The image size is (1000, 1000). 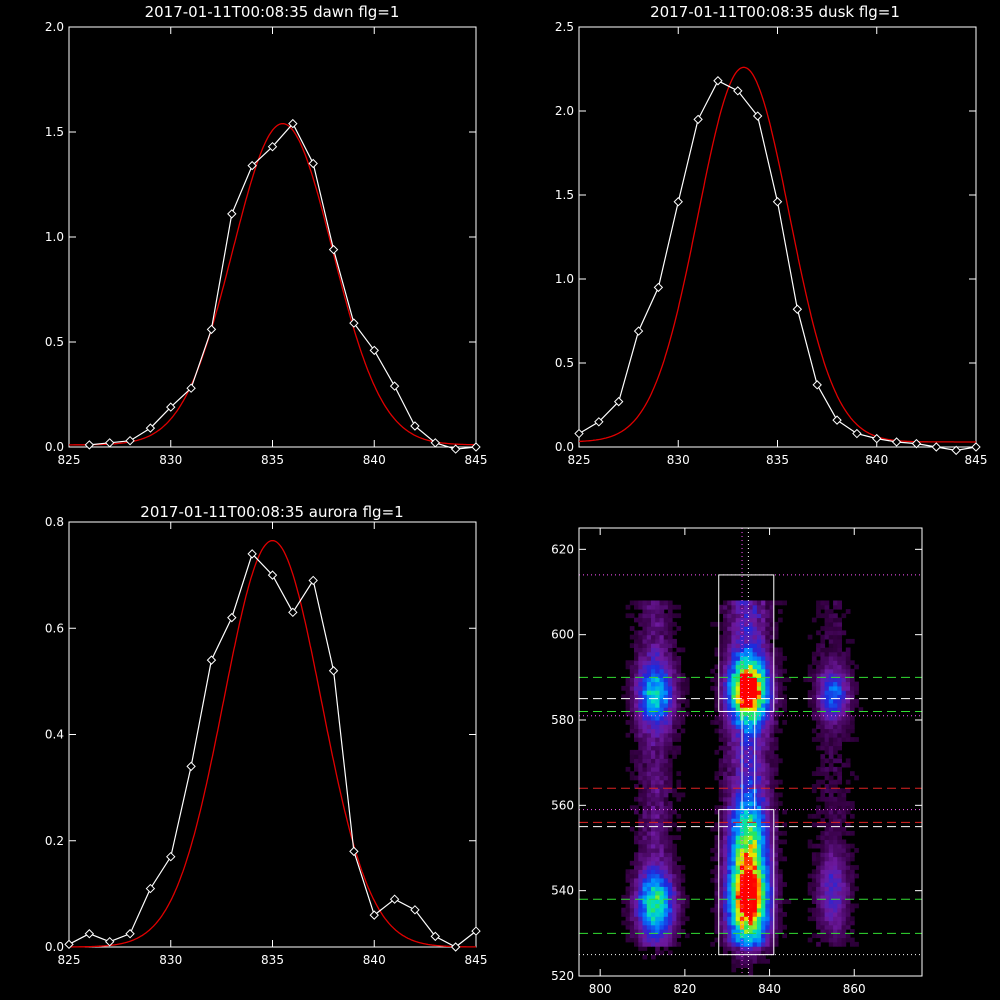 What do you see at coordinates (854, 989) in the screenshot?
I see `image-xtick-label: 860` at bounding box center [854, 989].